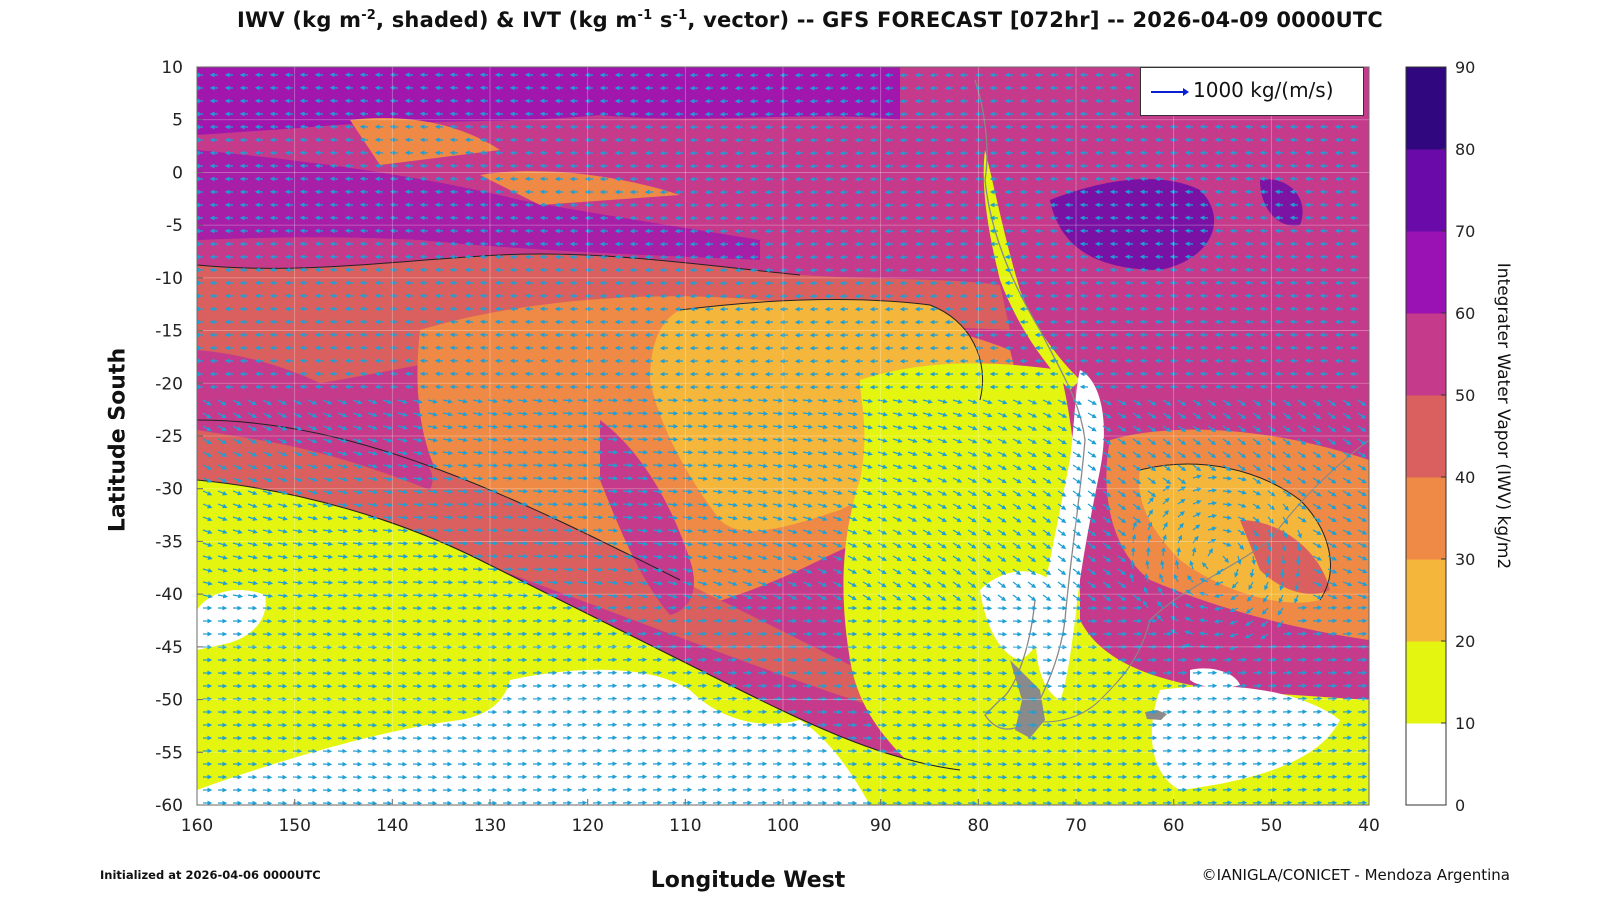 This screenshot has width=1620, height=900. What do you see at coordinates (169, 806) in the screenshot?
I see `y-tick-label: -60` at bounding box center [169, 806].